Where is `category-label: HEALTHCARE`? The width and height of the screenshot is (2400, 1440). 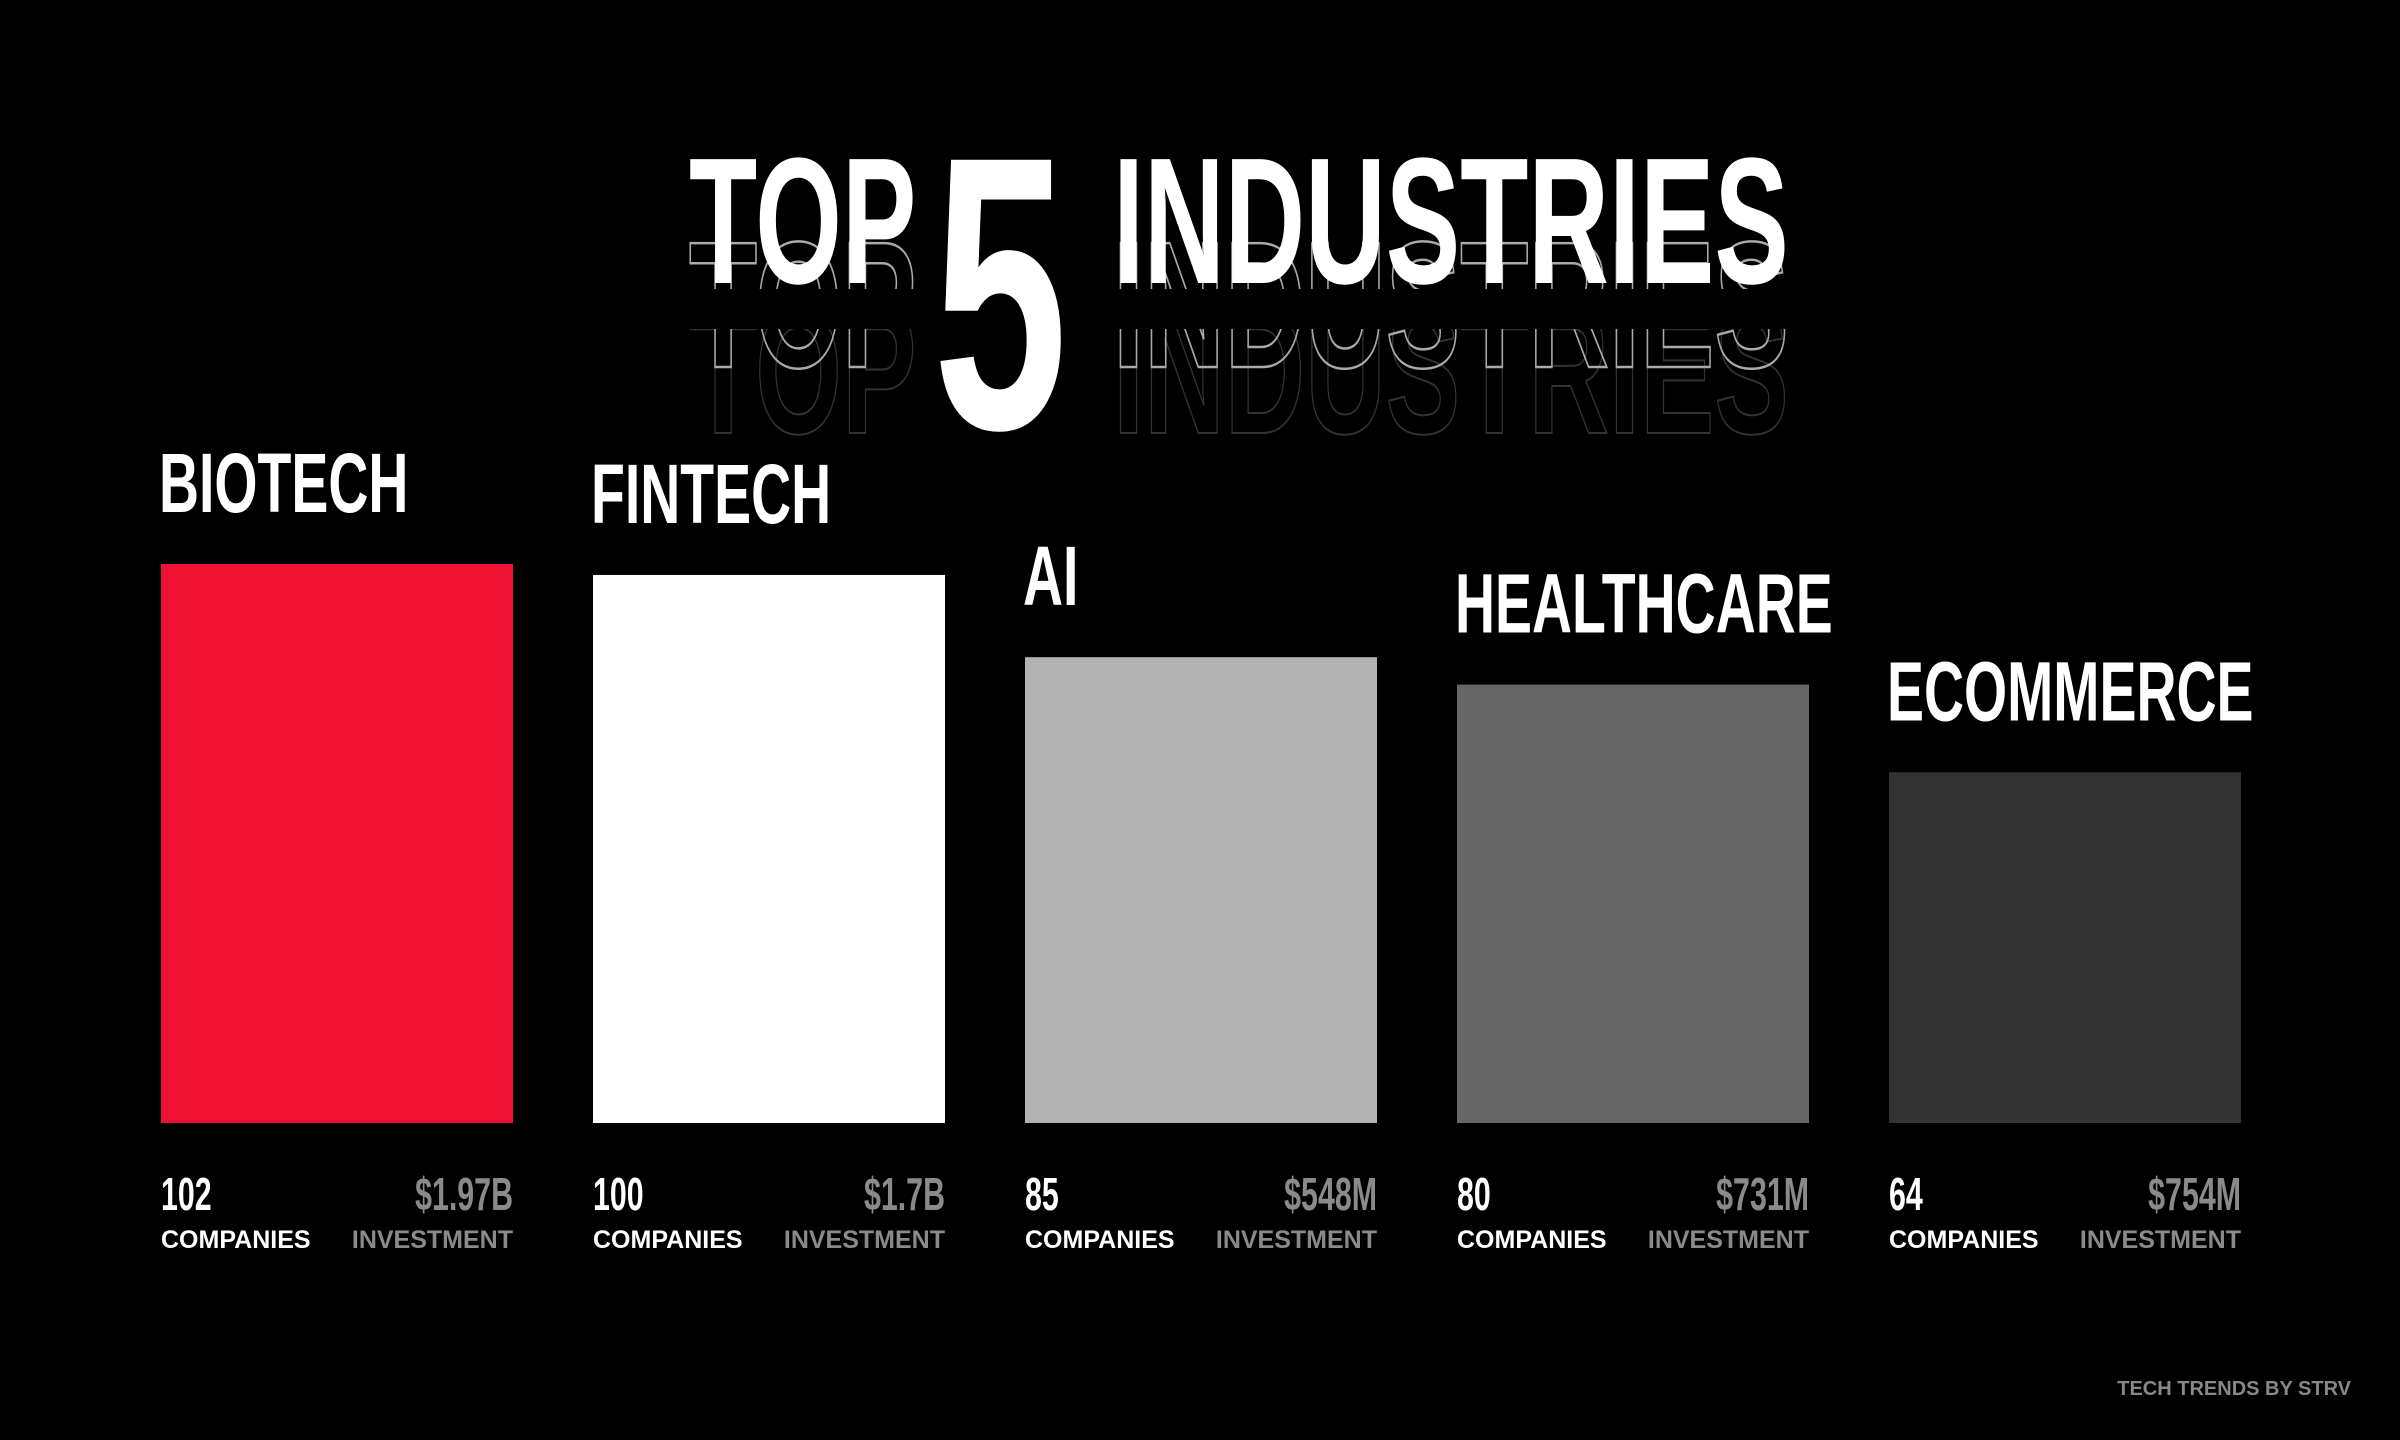
category-label: HEALTHCARE is located at coordinates (1644, 604).